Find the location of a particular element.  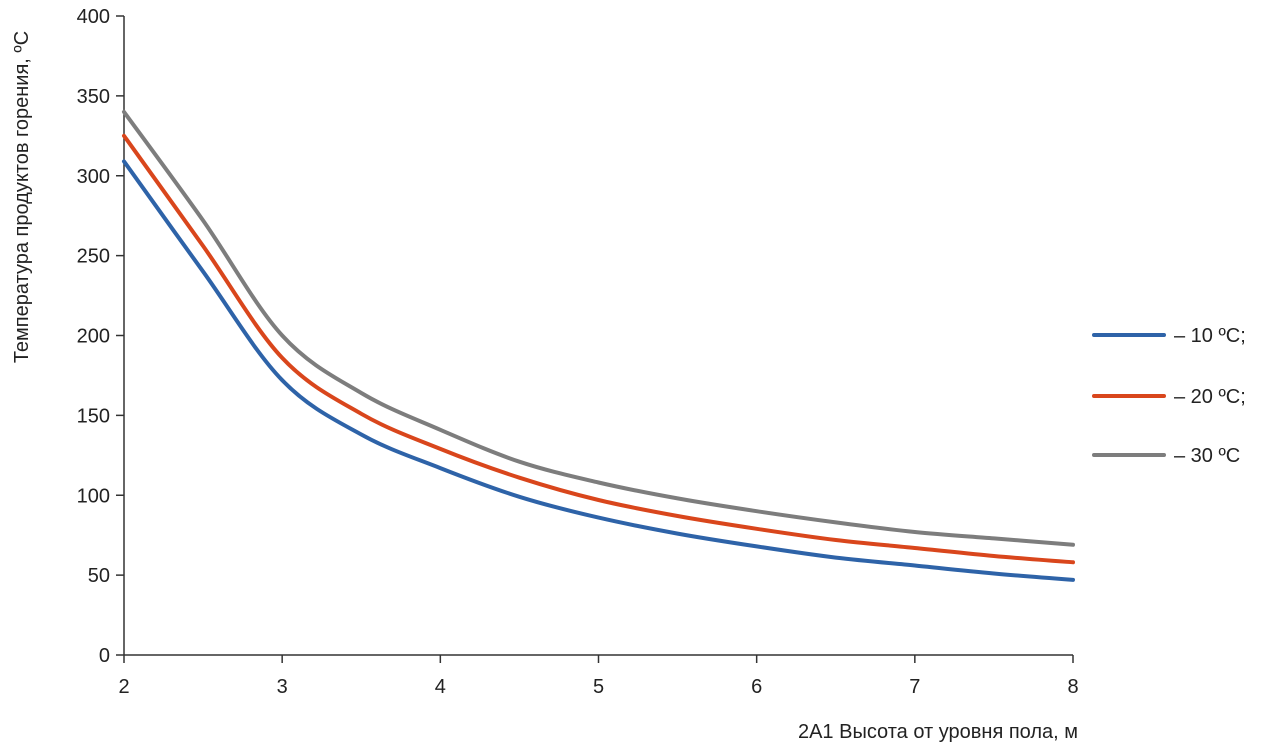

x-tick-label: 8 is located at coordinates (1072, 687).